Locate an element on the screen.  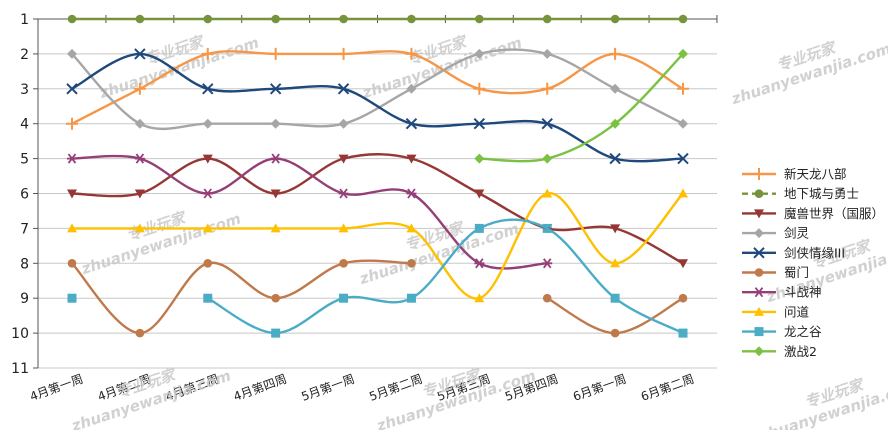
x-tick-label: 4月第一周 is located at coordinates (56, 388).